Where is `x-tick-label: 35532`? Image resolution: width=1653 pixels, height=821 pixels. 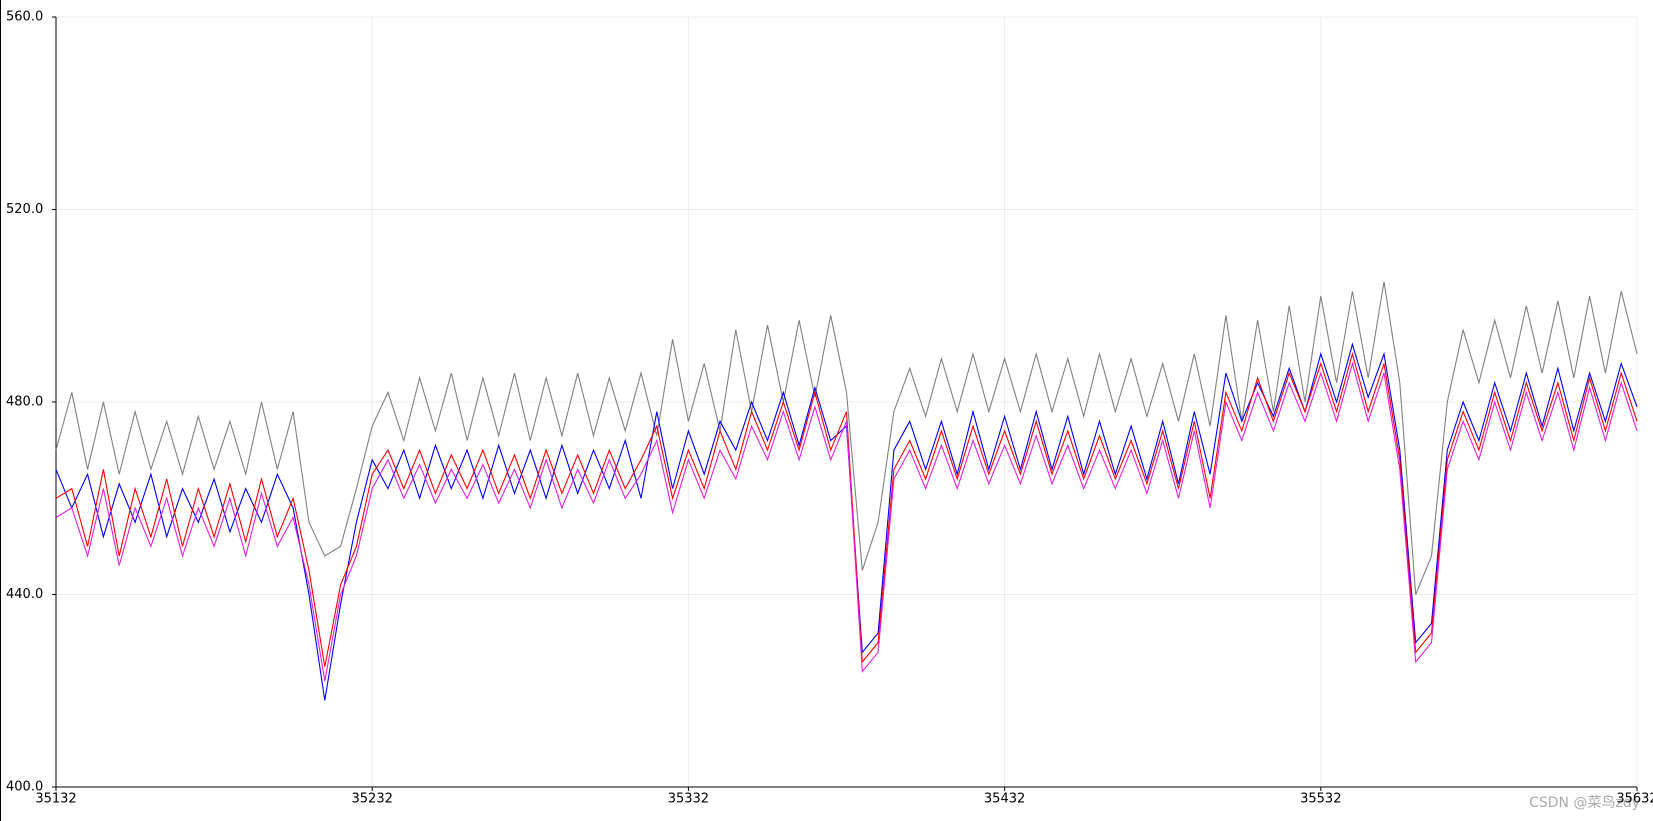
x-tick-label: 35532 is located at coordinates (1320, 799).